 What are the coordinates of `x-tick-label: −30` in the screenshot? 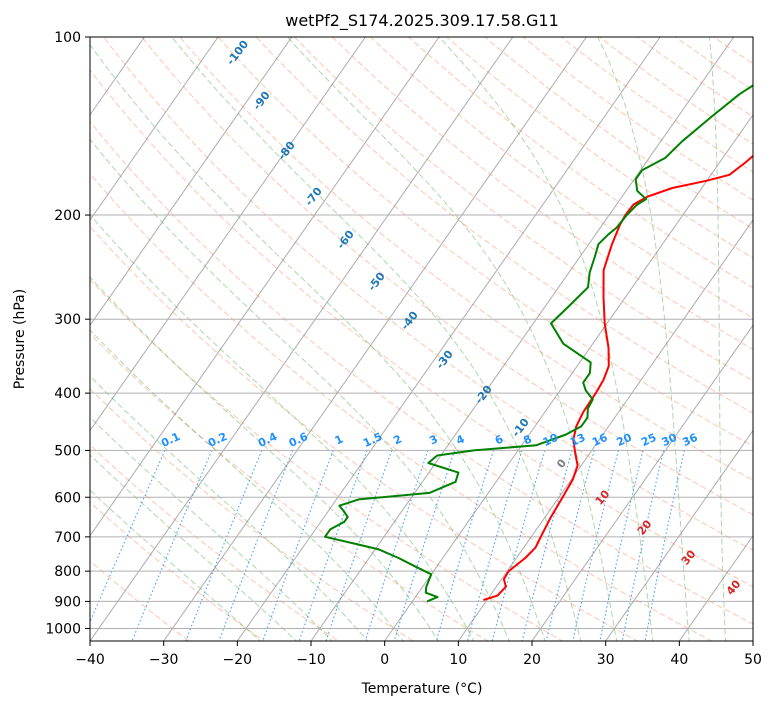 It's located at (164, 660).